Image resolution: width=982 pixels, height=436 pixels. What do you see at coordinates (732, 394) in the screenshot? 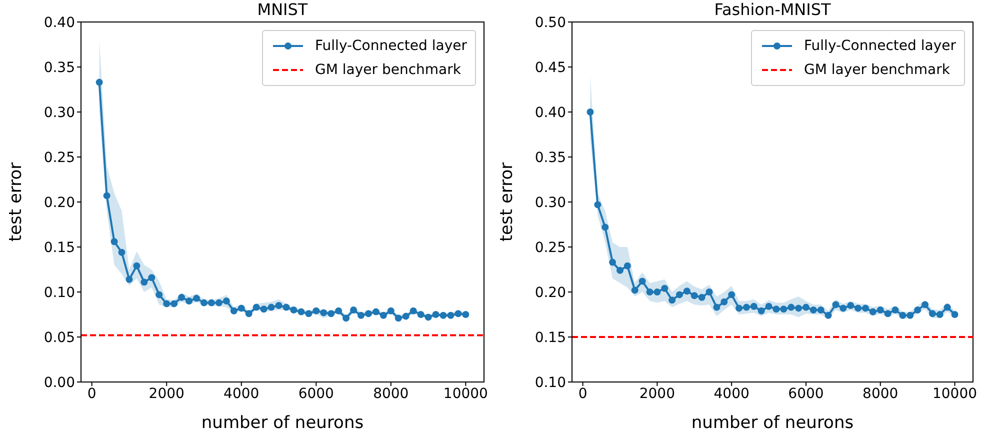
I see `x-tick-label: 4000` at bounding box center [732, 394].